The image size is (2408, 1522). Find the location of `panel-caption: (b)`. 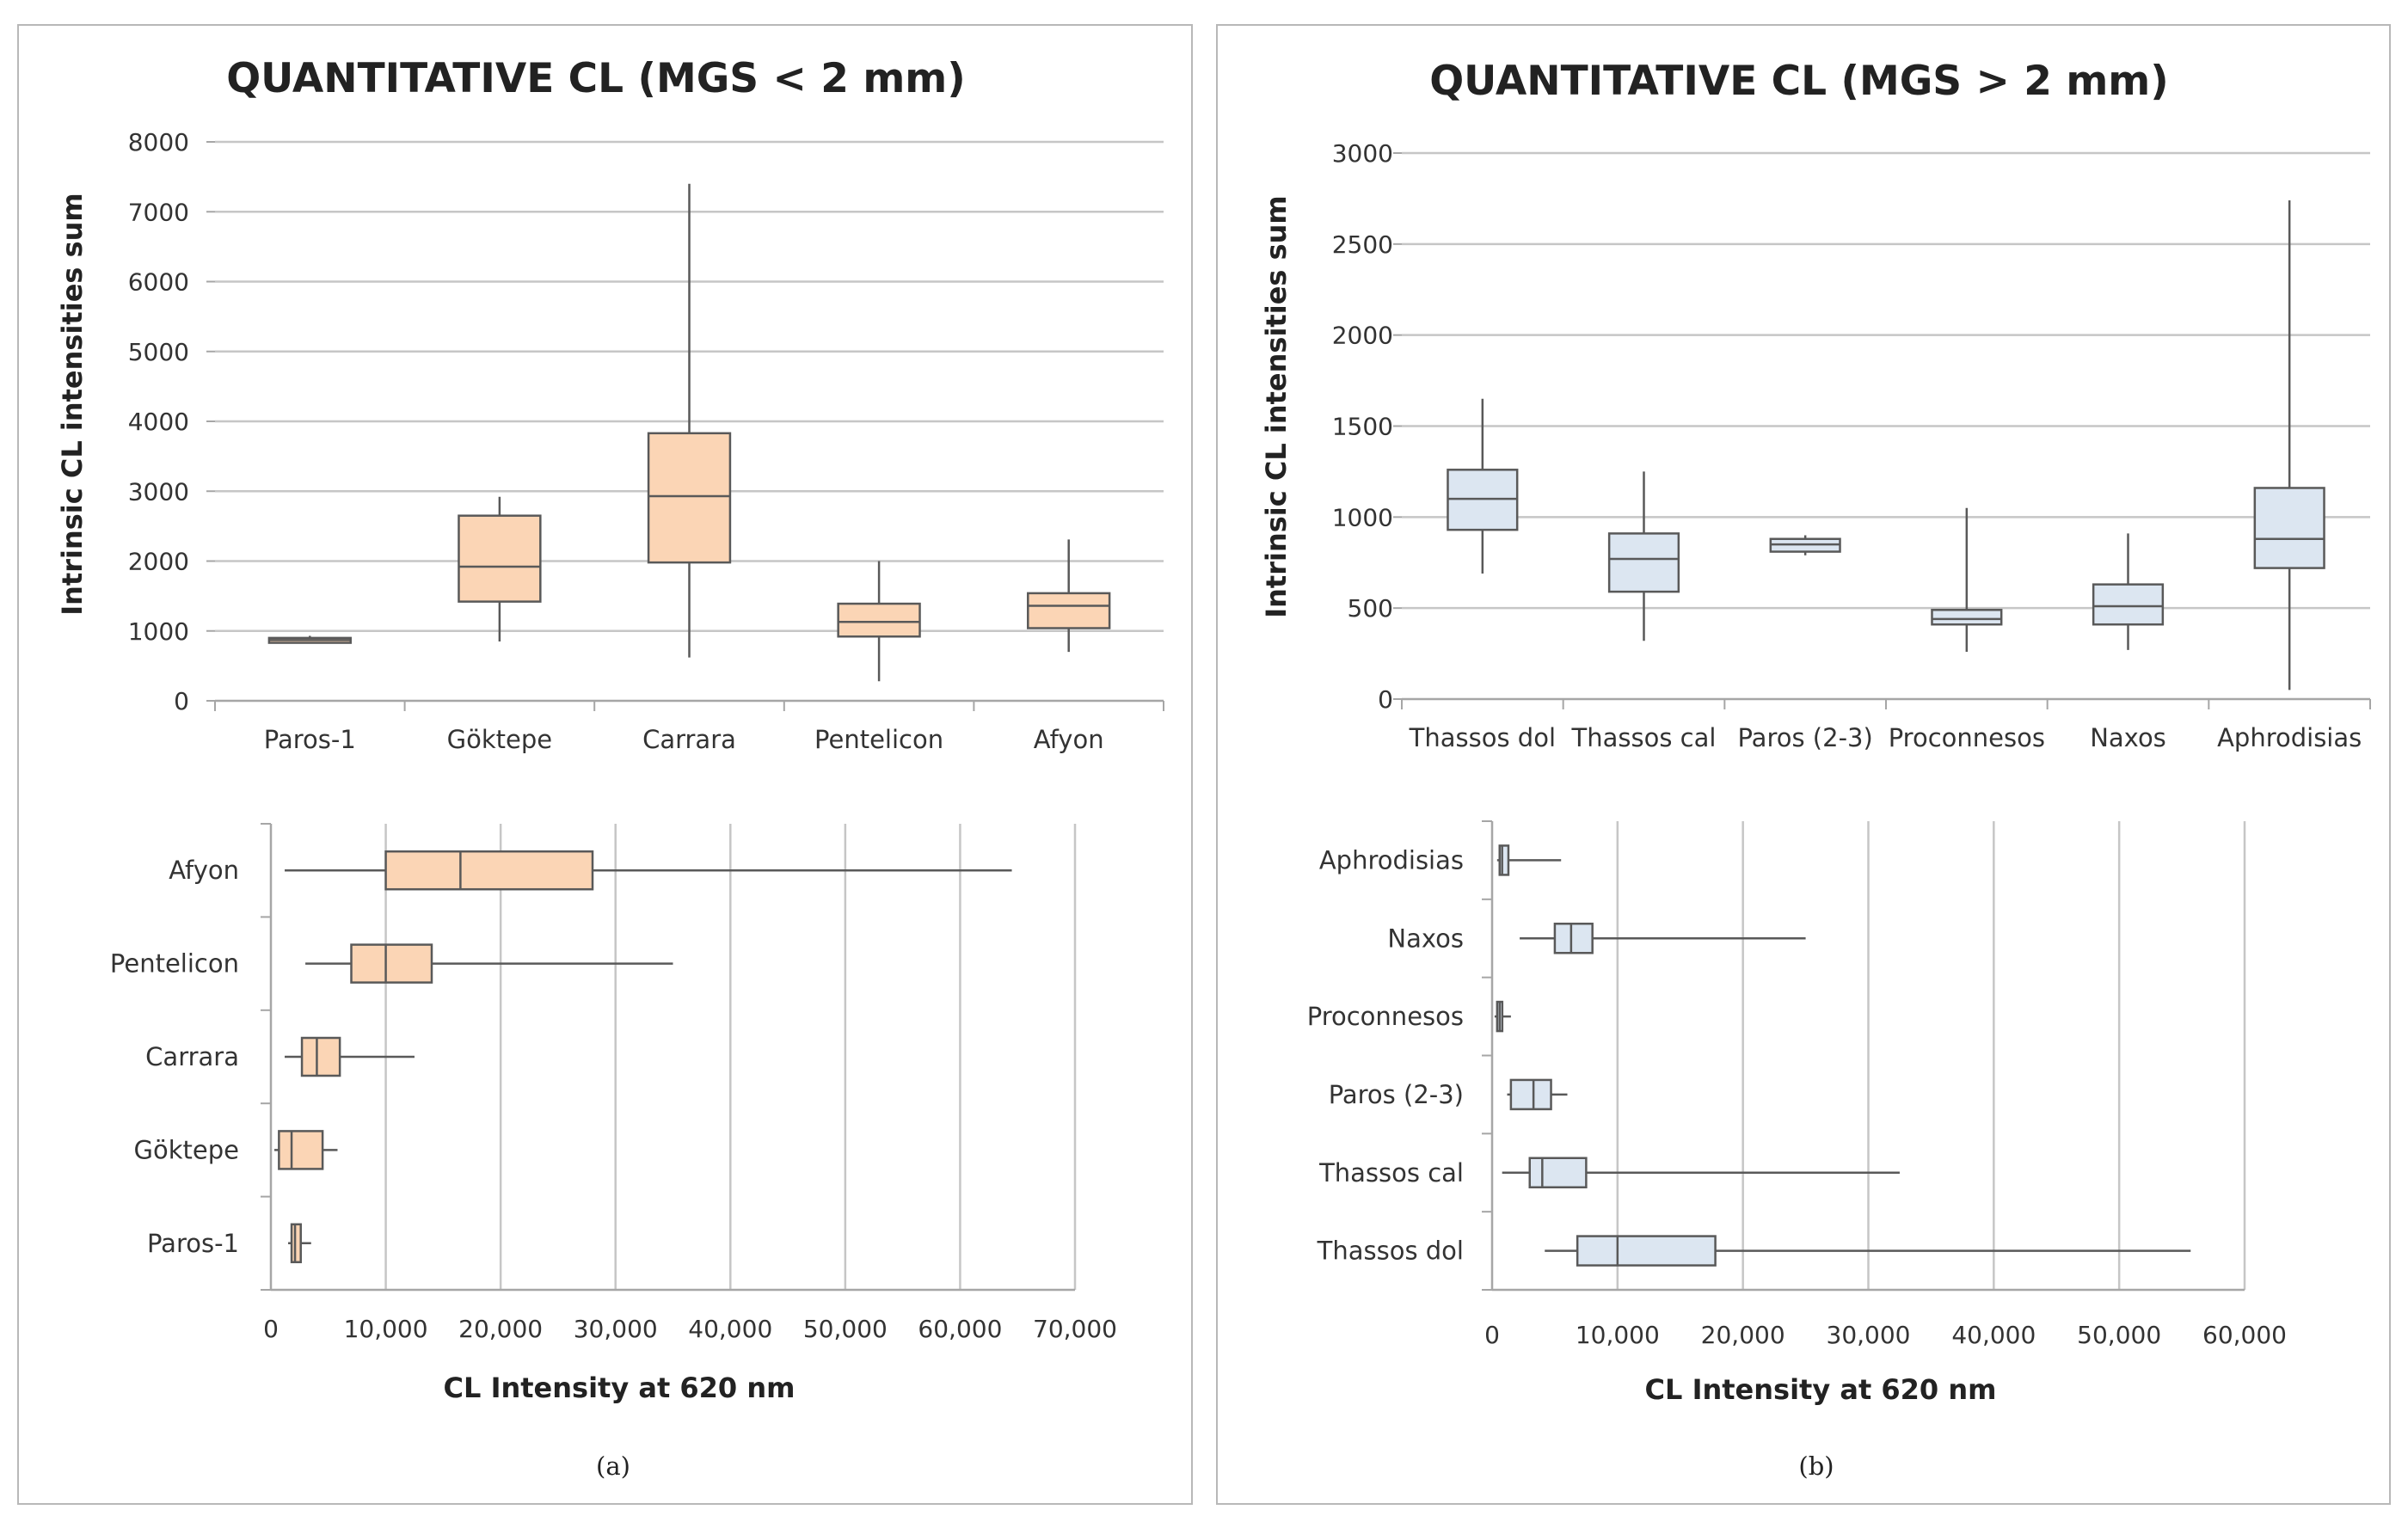

panel-caption: (b) is located at coordinates (1816, 1466).